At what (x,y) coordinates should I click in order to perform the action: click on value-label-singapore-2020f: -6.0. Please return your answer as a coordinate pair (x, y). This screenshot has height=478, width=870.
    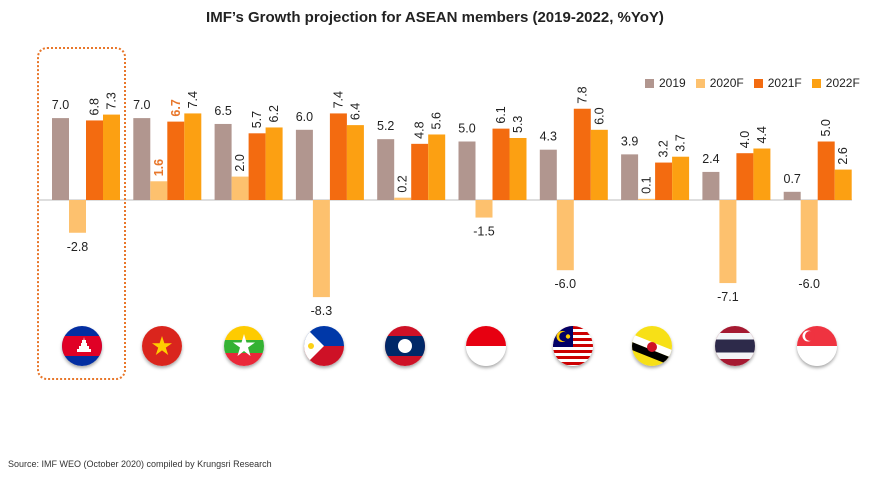
    Looking at the image, I should click on (809, 284).